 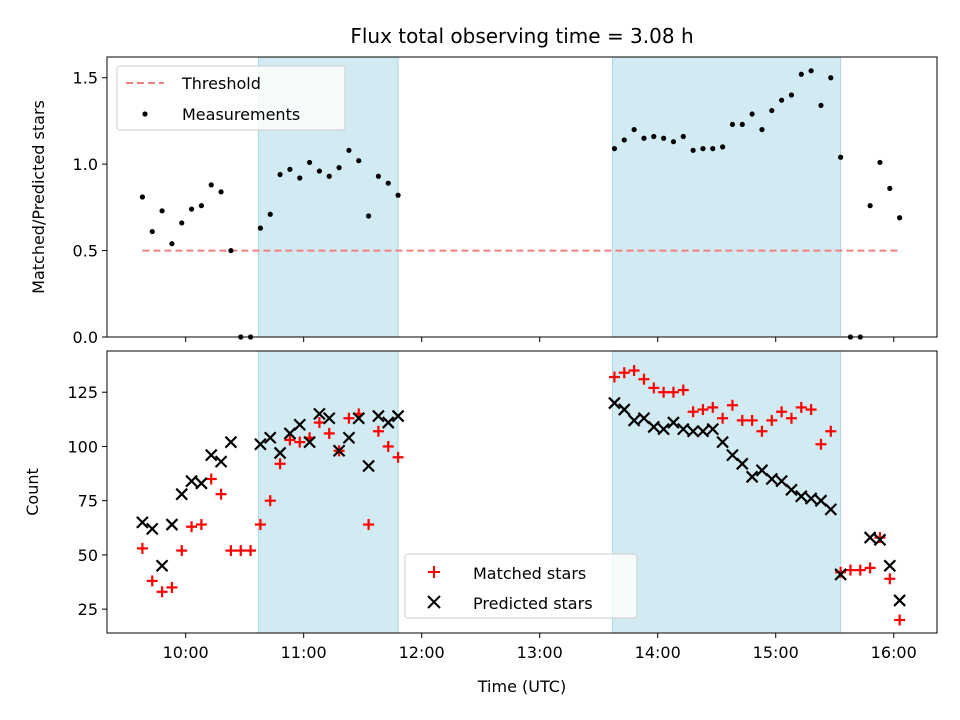 What do you see at coordinates (533, 603) in the screenshot?
I see `legend-predicted-label: Predicted stars` at bounding box center [533, 603].